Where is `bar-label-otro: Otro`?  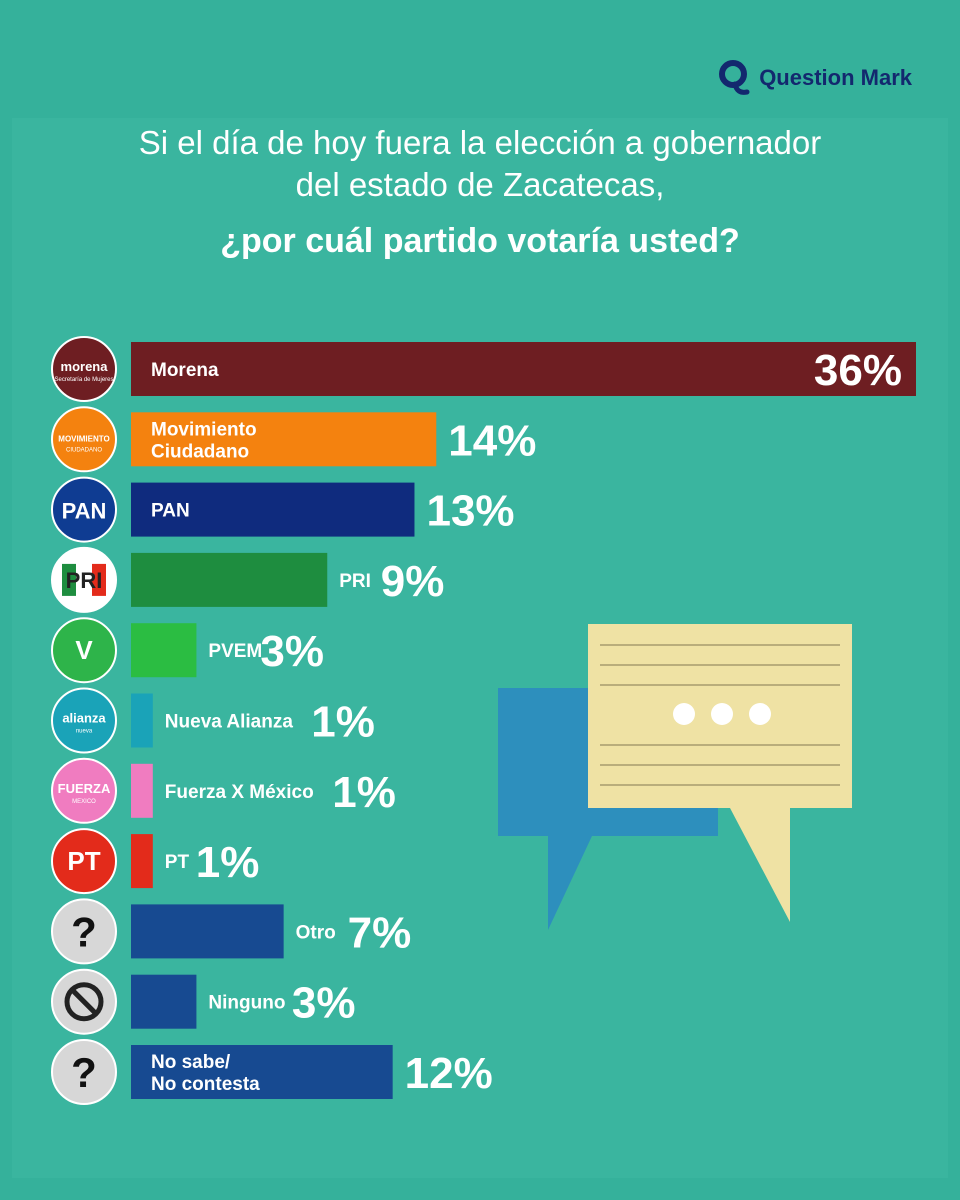
bar-label-otro: Otro is located at coordinates (316, 932).